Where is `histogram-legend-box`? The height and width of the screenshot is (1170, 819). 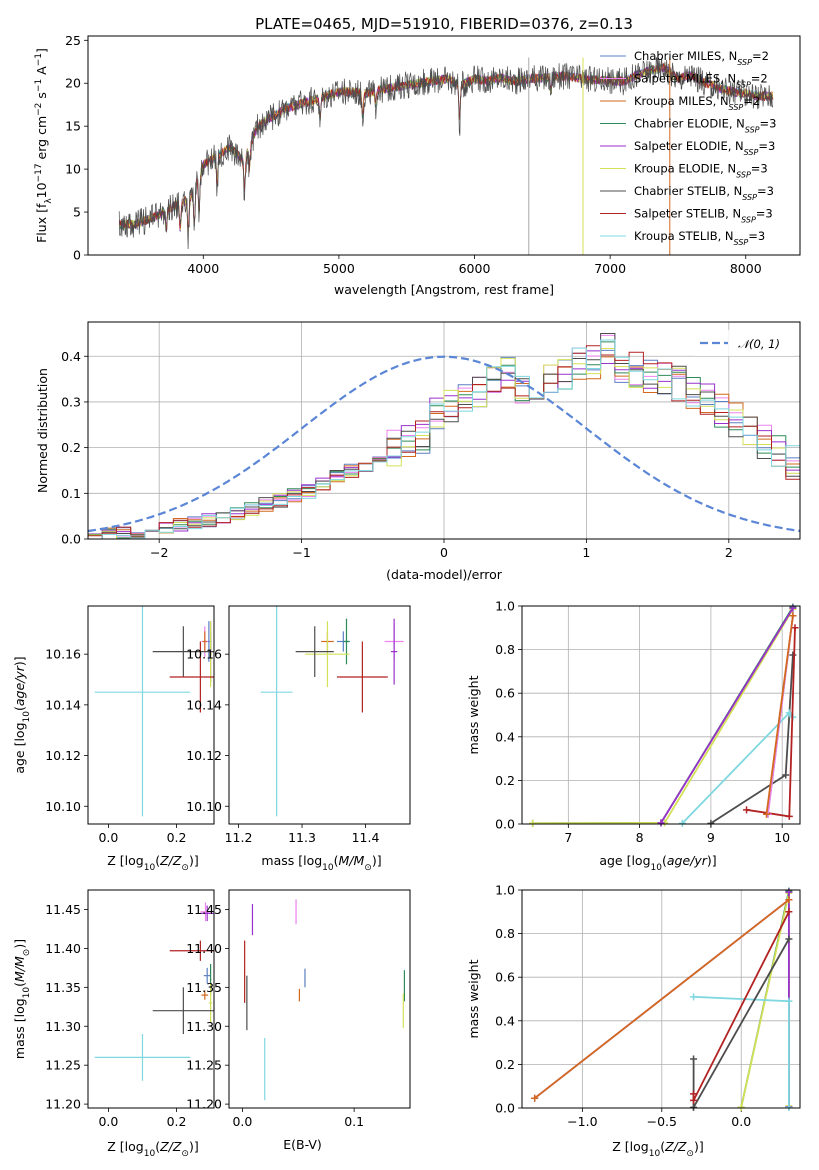
histogram-legend-box is located at coordinates (744, 343).